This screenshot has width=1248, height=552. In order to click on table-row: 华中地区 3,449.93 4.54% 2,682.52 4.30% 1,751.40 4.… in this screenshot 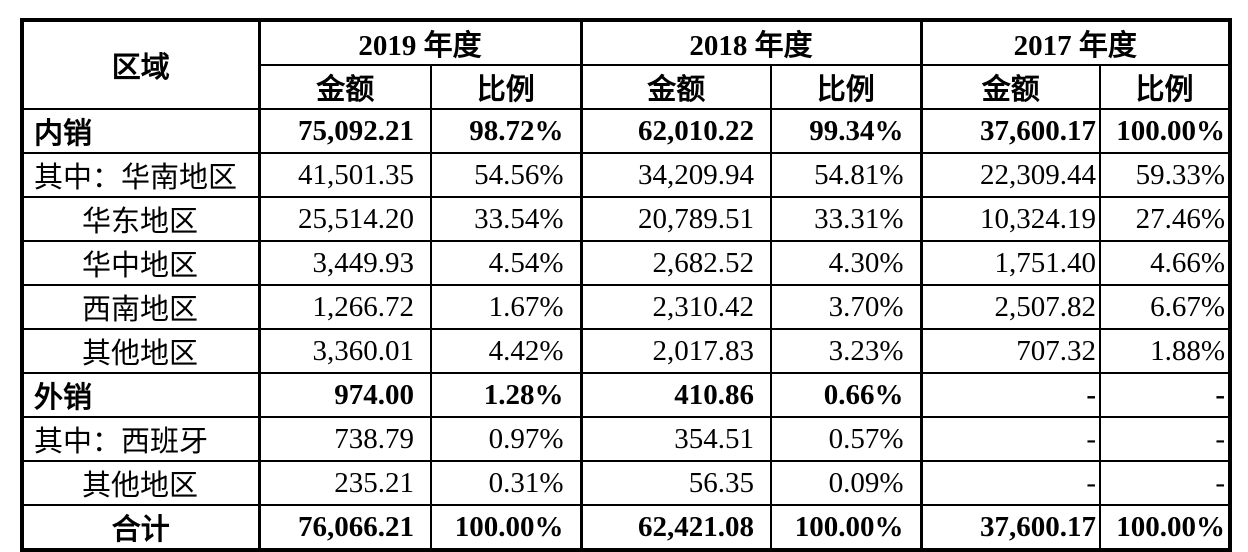, I will do `click(626, 263)`.